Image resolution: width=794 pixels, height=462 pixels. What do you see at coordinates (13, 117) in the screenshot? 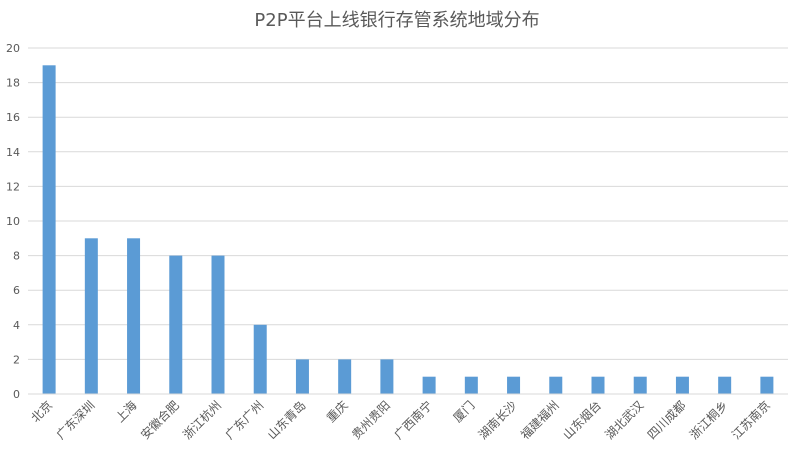
I see `y-tick-label: 16` at bounding box center [13, 117].